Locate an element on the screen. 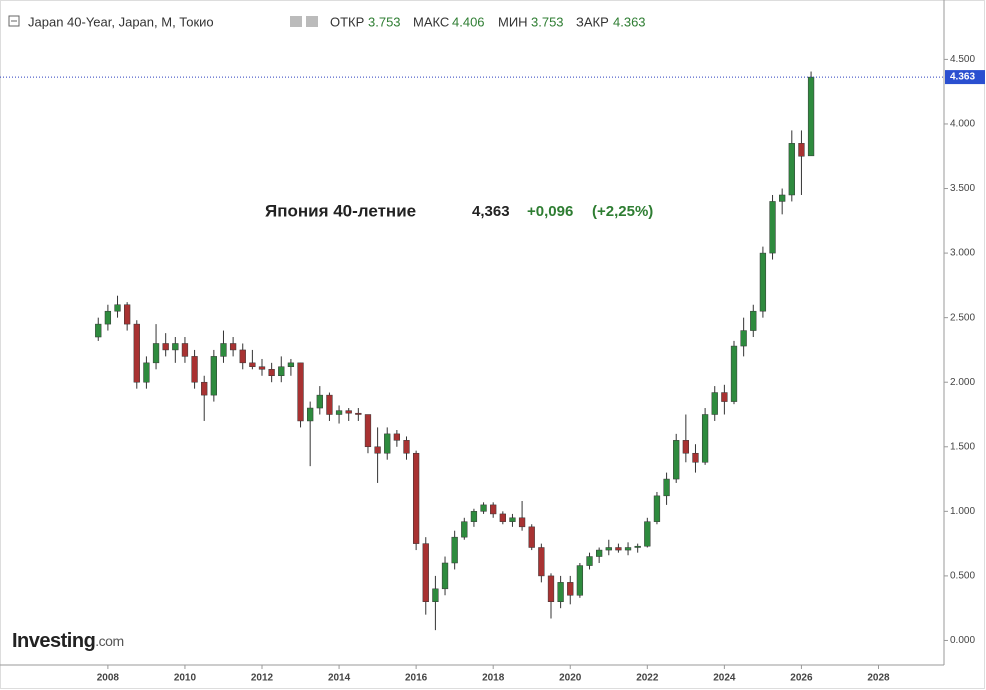 The height and width of the screenshot is (690, 986). logo: Investing.com is located at coordinates (68, 641).